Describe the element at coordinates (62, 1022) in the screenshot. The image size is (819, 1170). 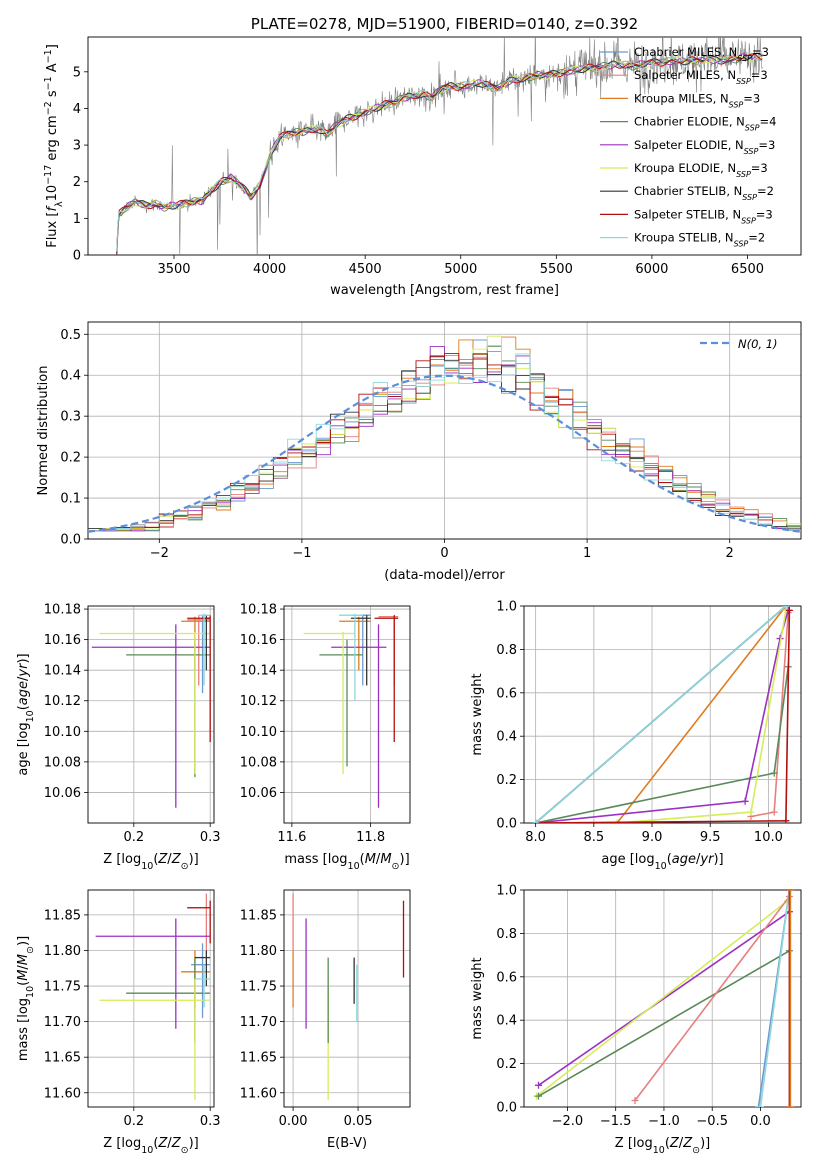
I see `y-tick-label: 11.70` at that location.